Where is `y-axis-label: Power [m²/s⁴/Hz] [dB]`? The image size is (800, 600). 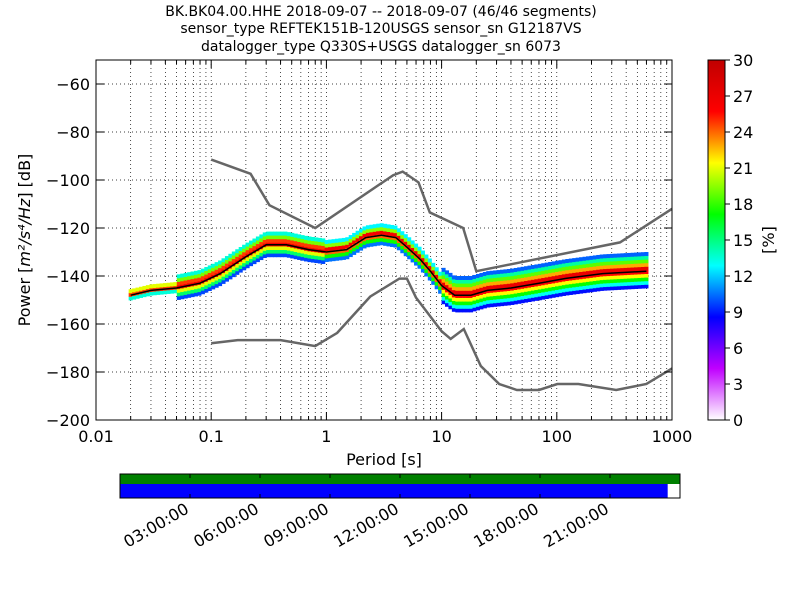
y-axis-label: Power [m²/s⁴/Hz] [dB] is located at coordinates (24, 240).